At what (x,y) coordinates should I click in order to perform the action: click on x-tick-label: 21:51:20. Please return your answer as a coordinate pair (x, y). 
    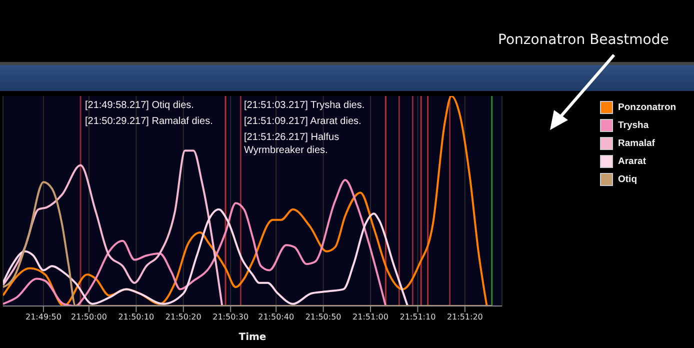
    Looking at the image, I should click on (464, 317).